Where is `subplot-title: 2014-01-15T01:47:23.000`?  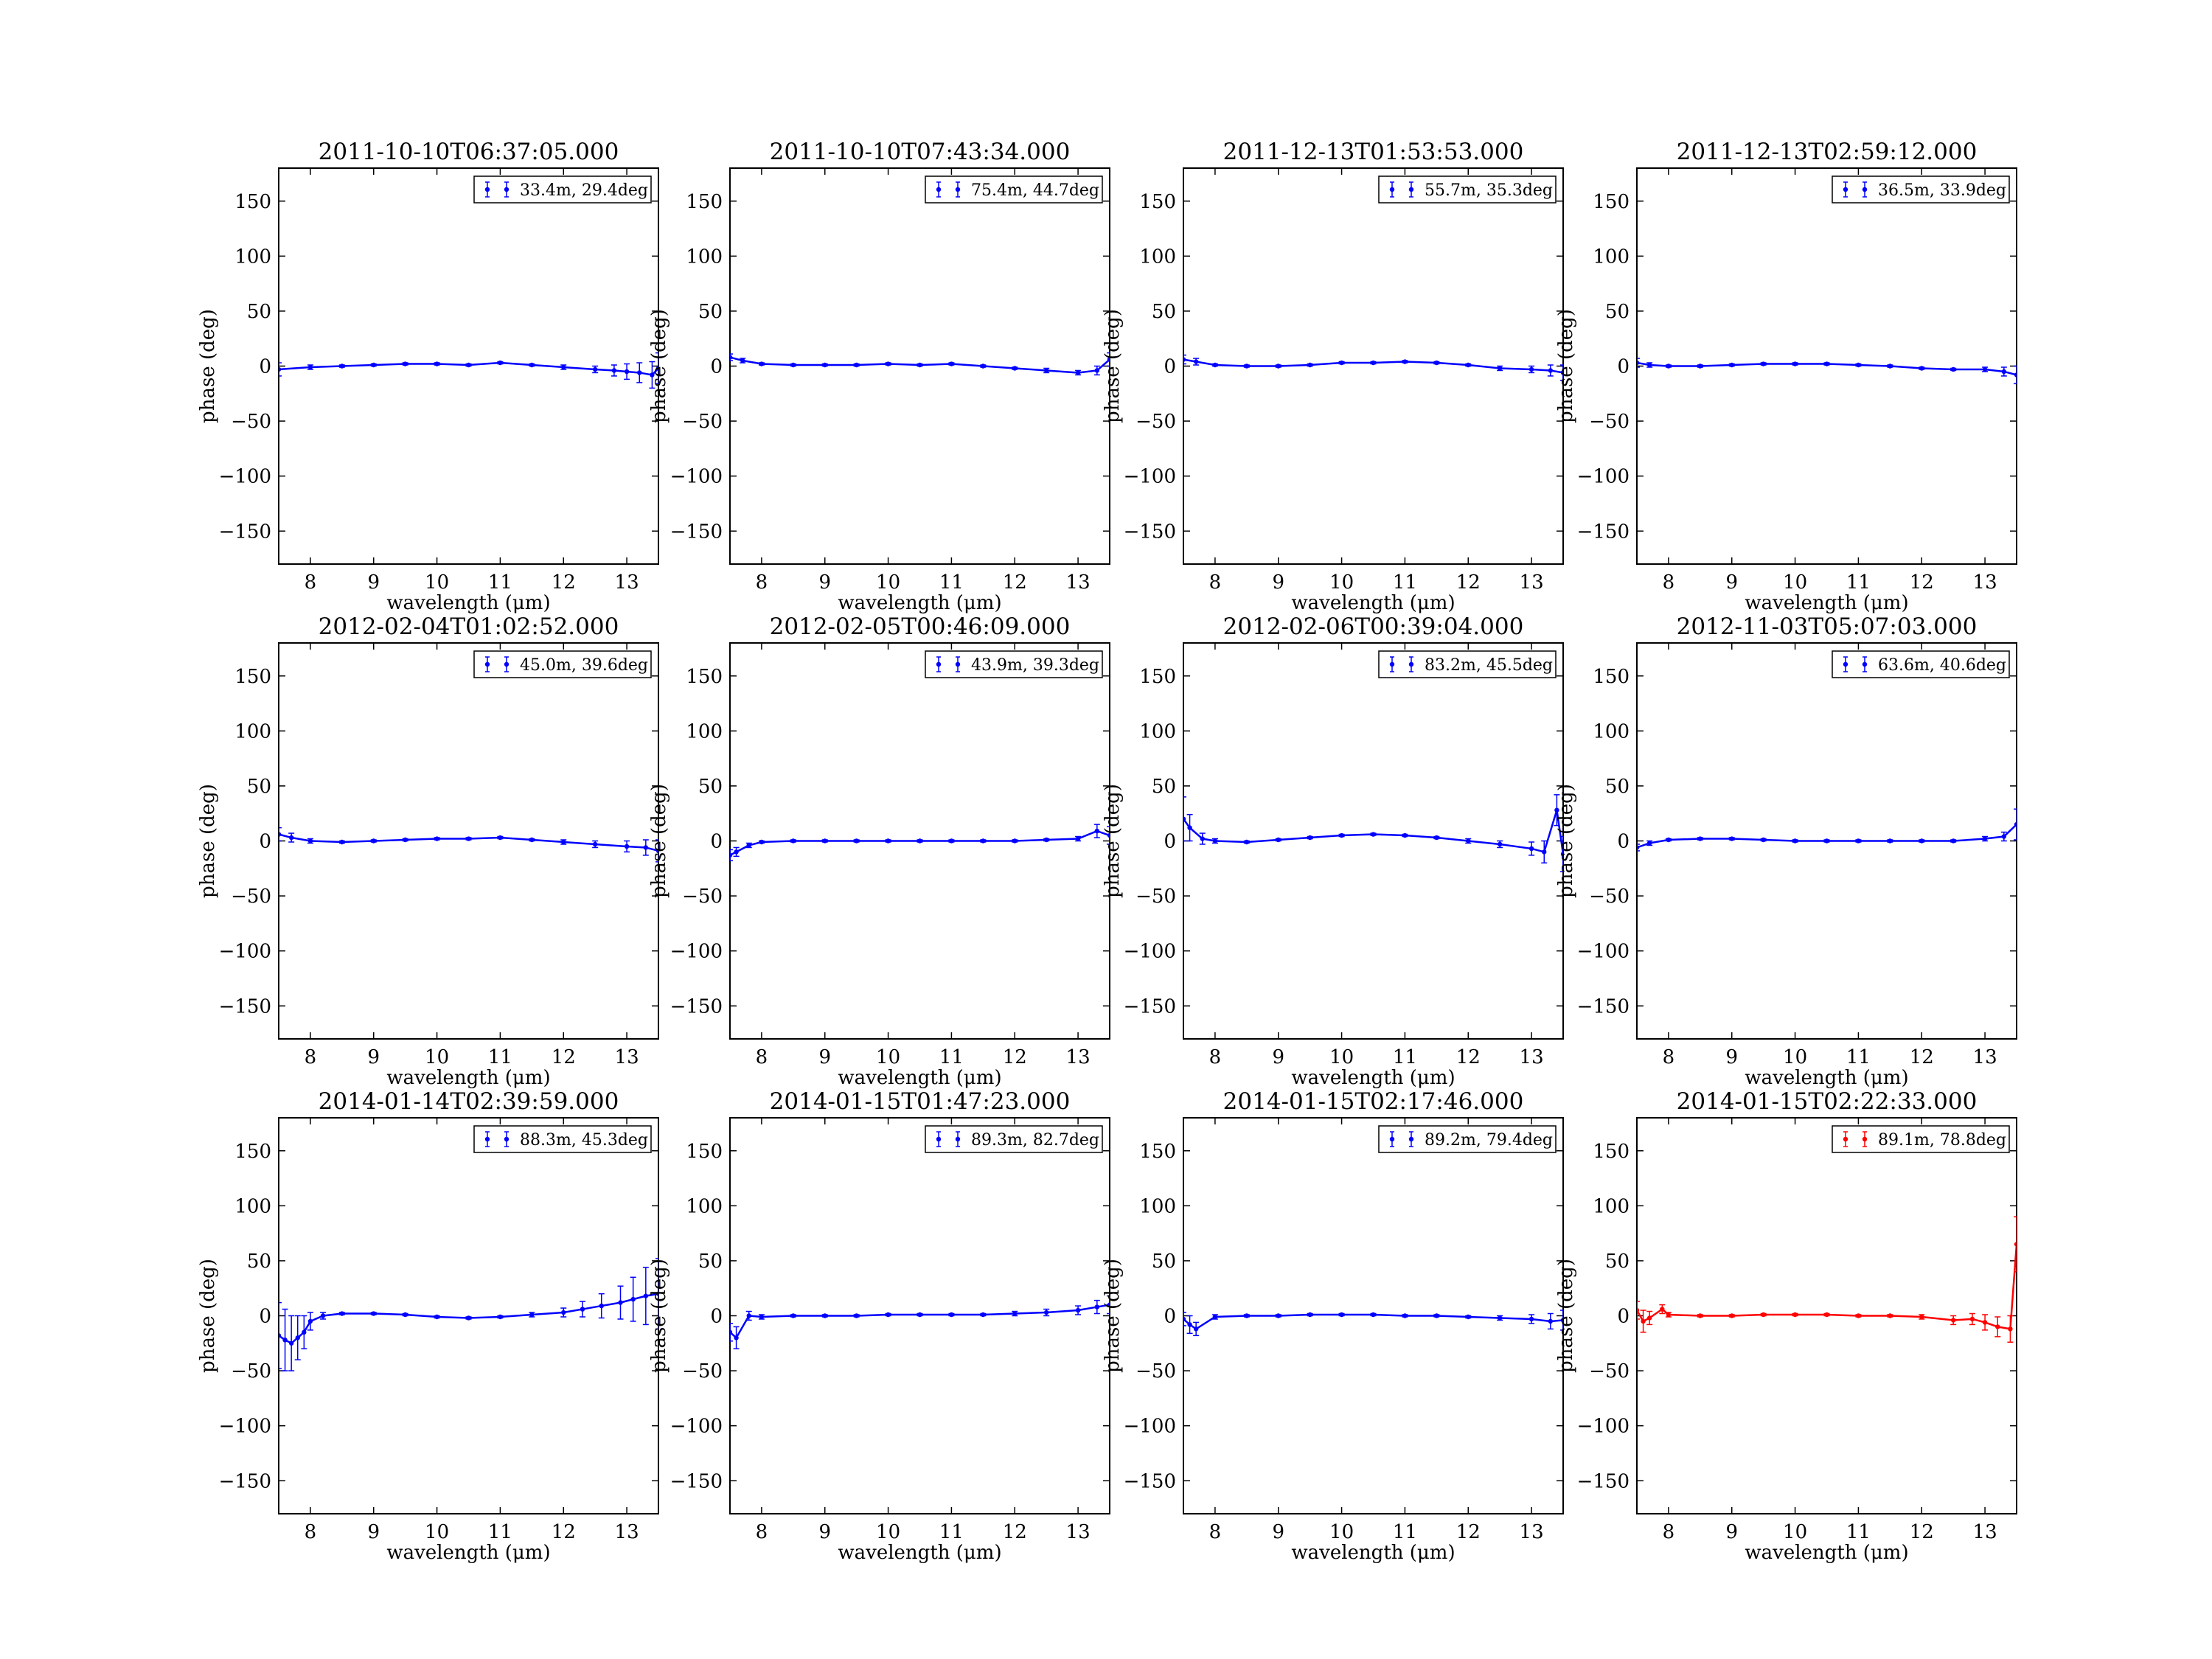
subplot-title: 2014-01-15T01:47:23.000 is located at coordinates (920, 1101).